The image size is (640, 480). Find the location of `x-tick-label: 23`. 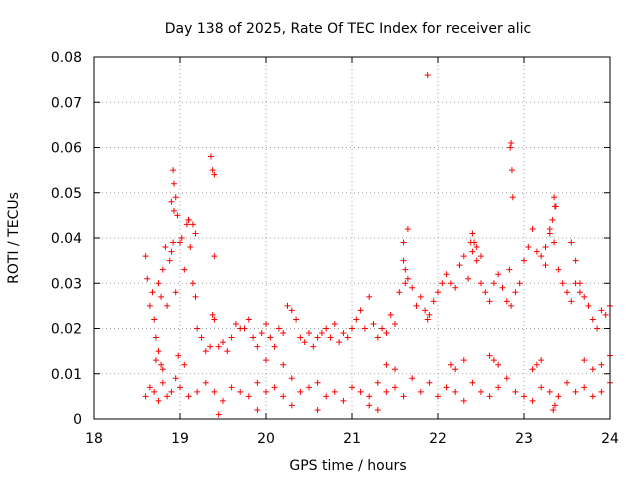

x-tick-label: 23 is located at coordinates (524, 439).